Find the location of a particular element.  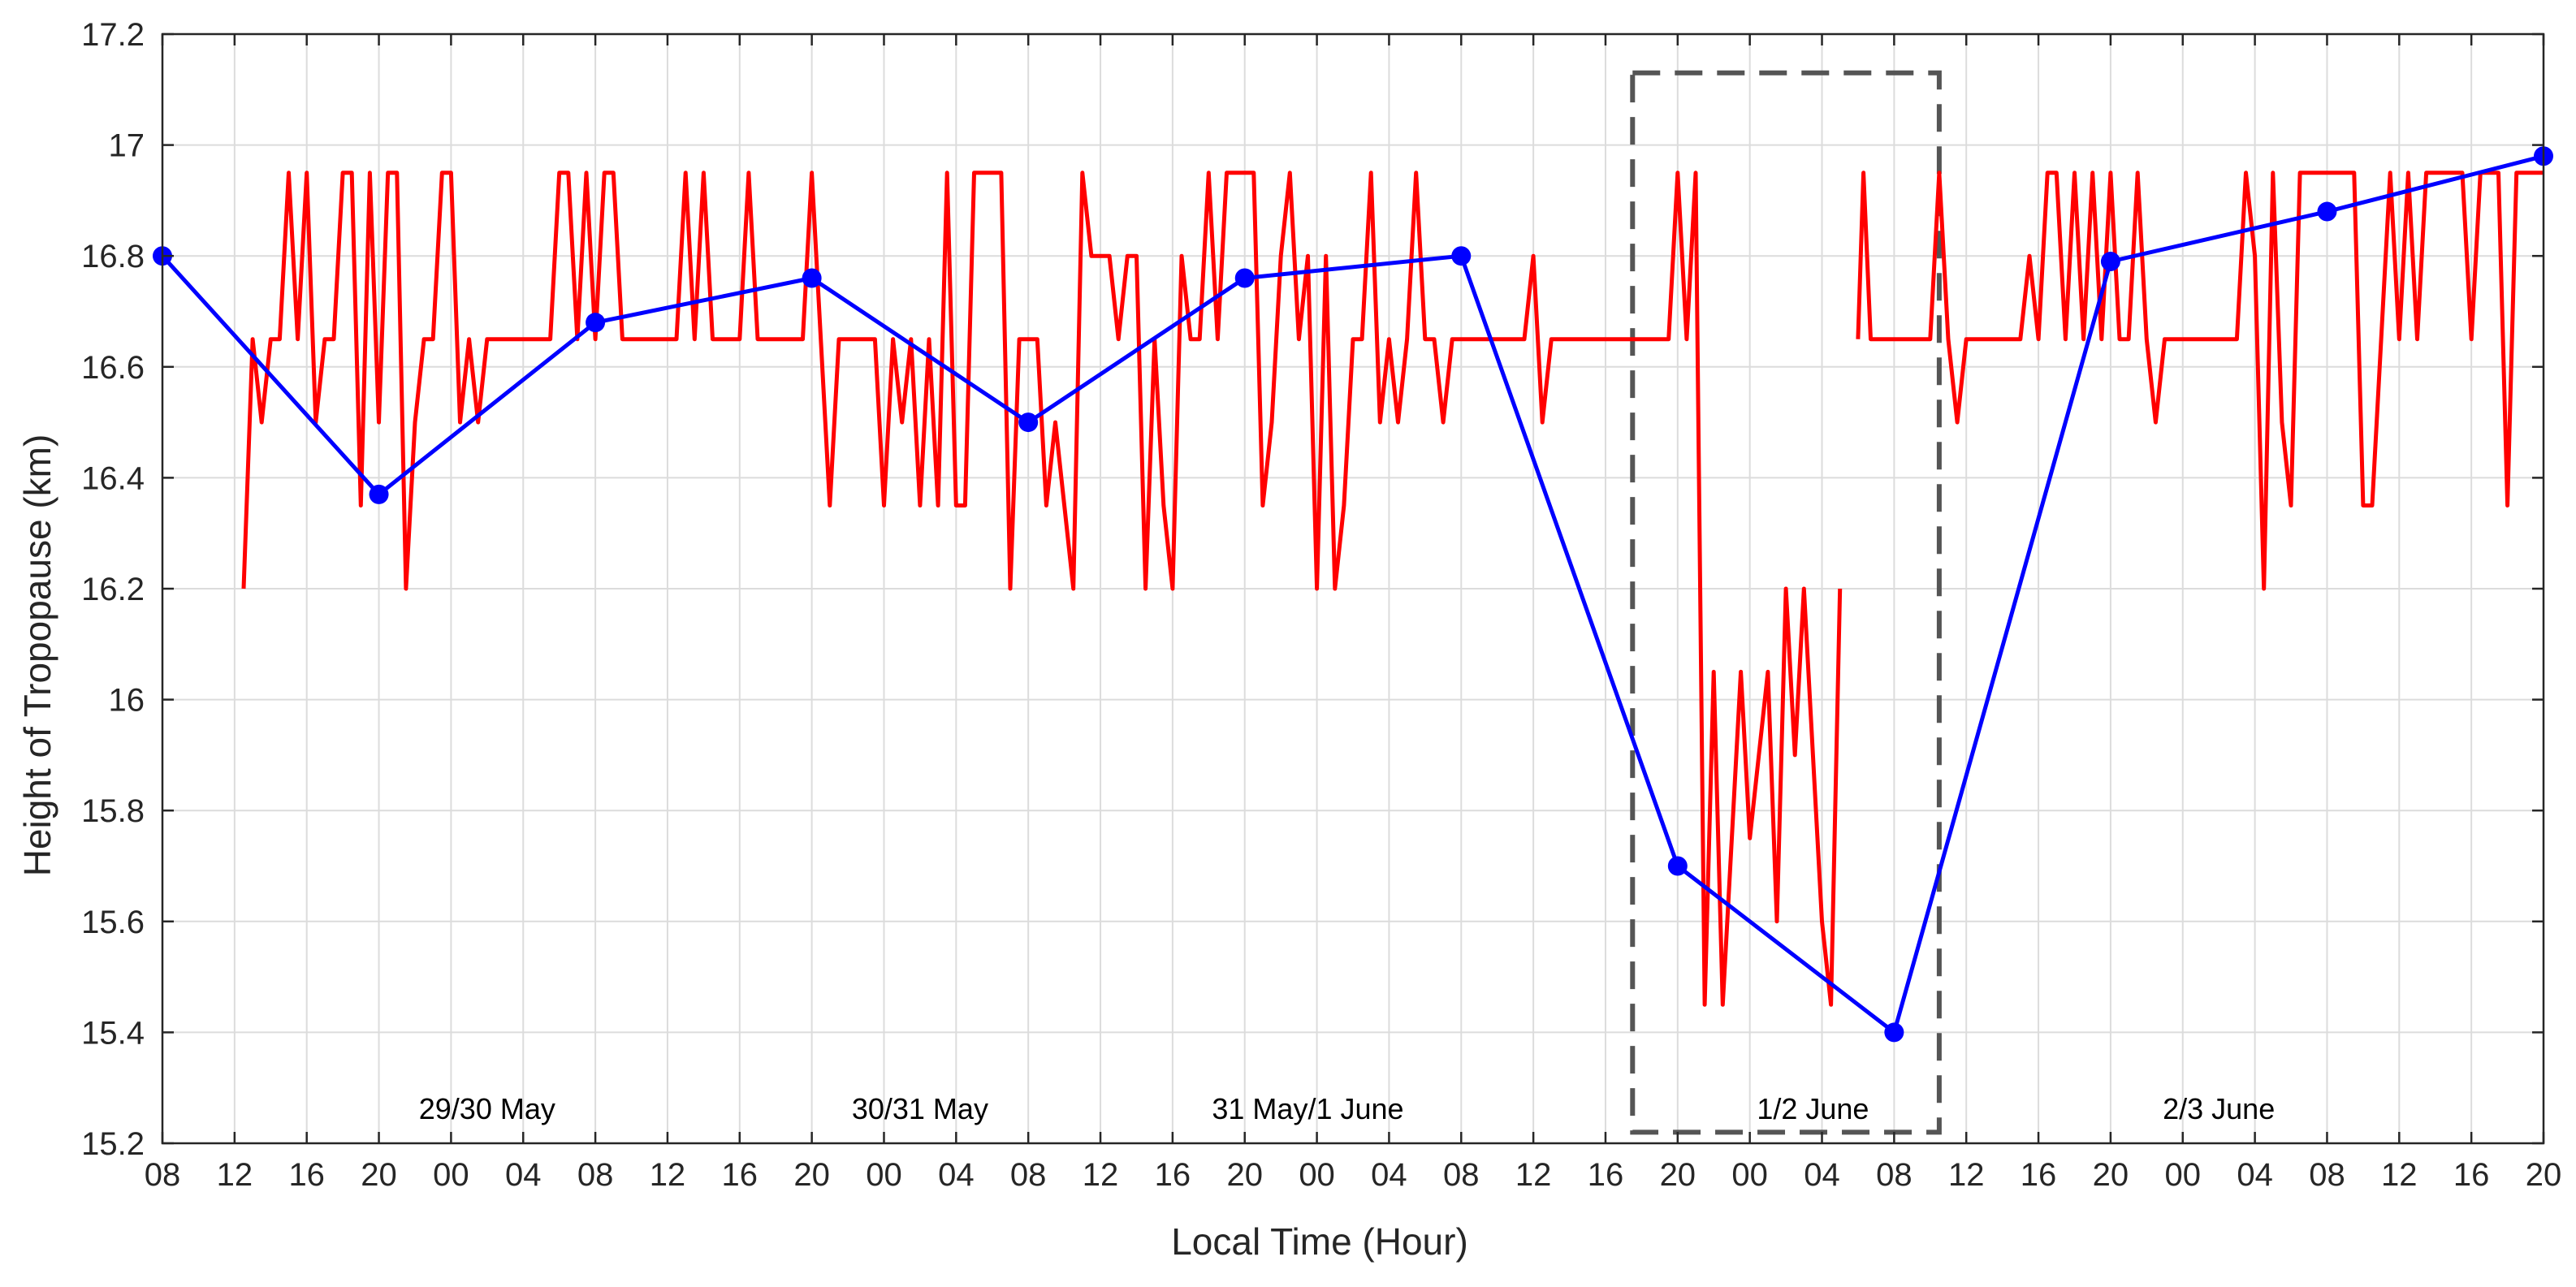

highlight-box is located at coordinates (1786, 602).